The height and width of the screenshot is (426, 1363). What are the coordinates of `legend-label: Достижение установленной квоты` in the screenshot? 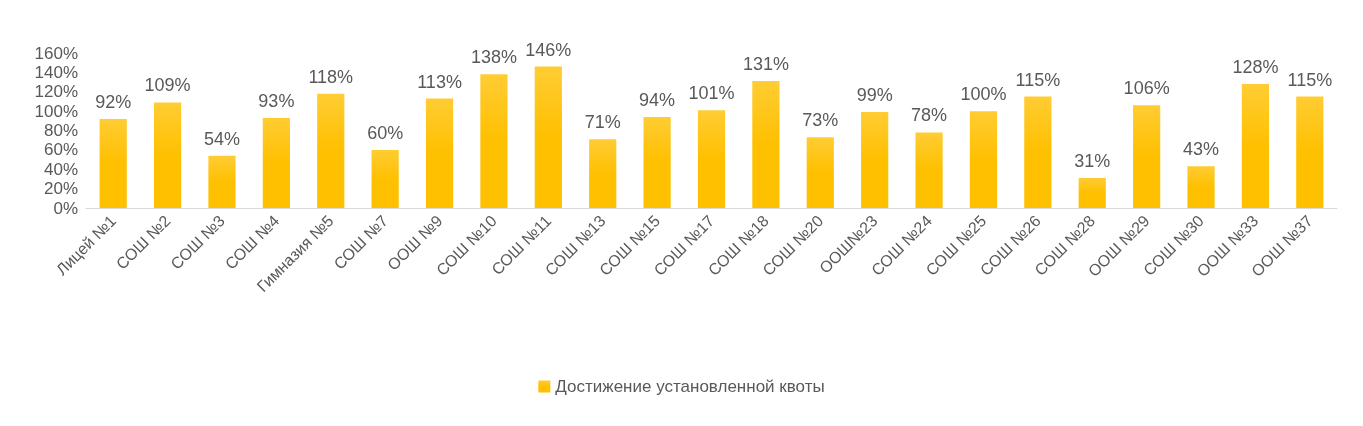 It's located at (690, 386).